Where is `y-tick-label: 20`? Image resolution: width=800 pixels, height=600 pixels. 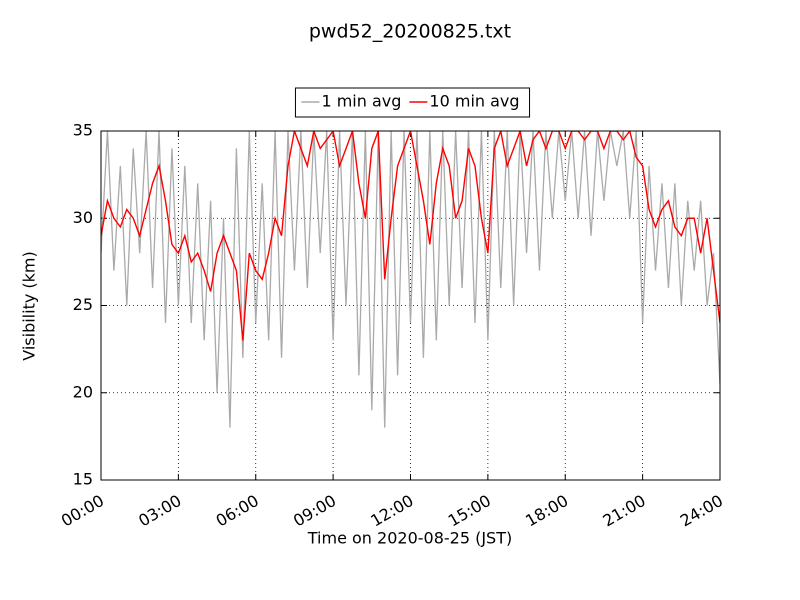
y-tick-label: 20 is located at coordinates (83, 391).